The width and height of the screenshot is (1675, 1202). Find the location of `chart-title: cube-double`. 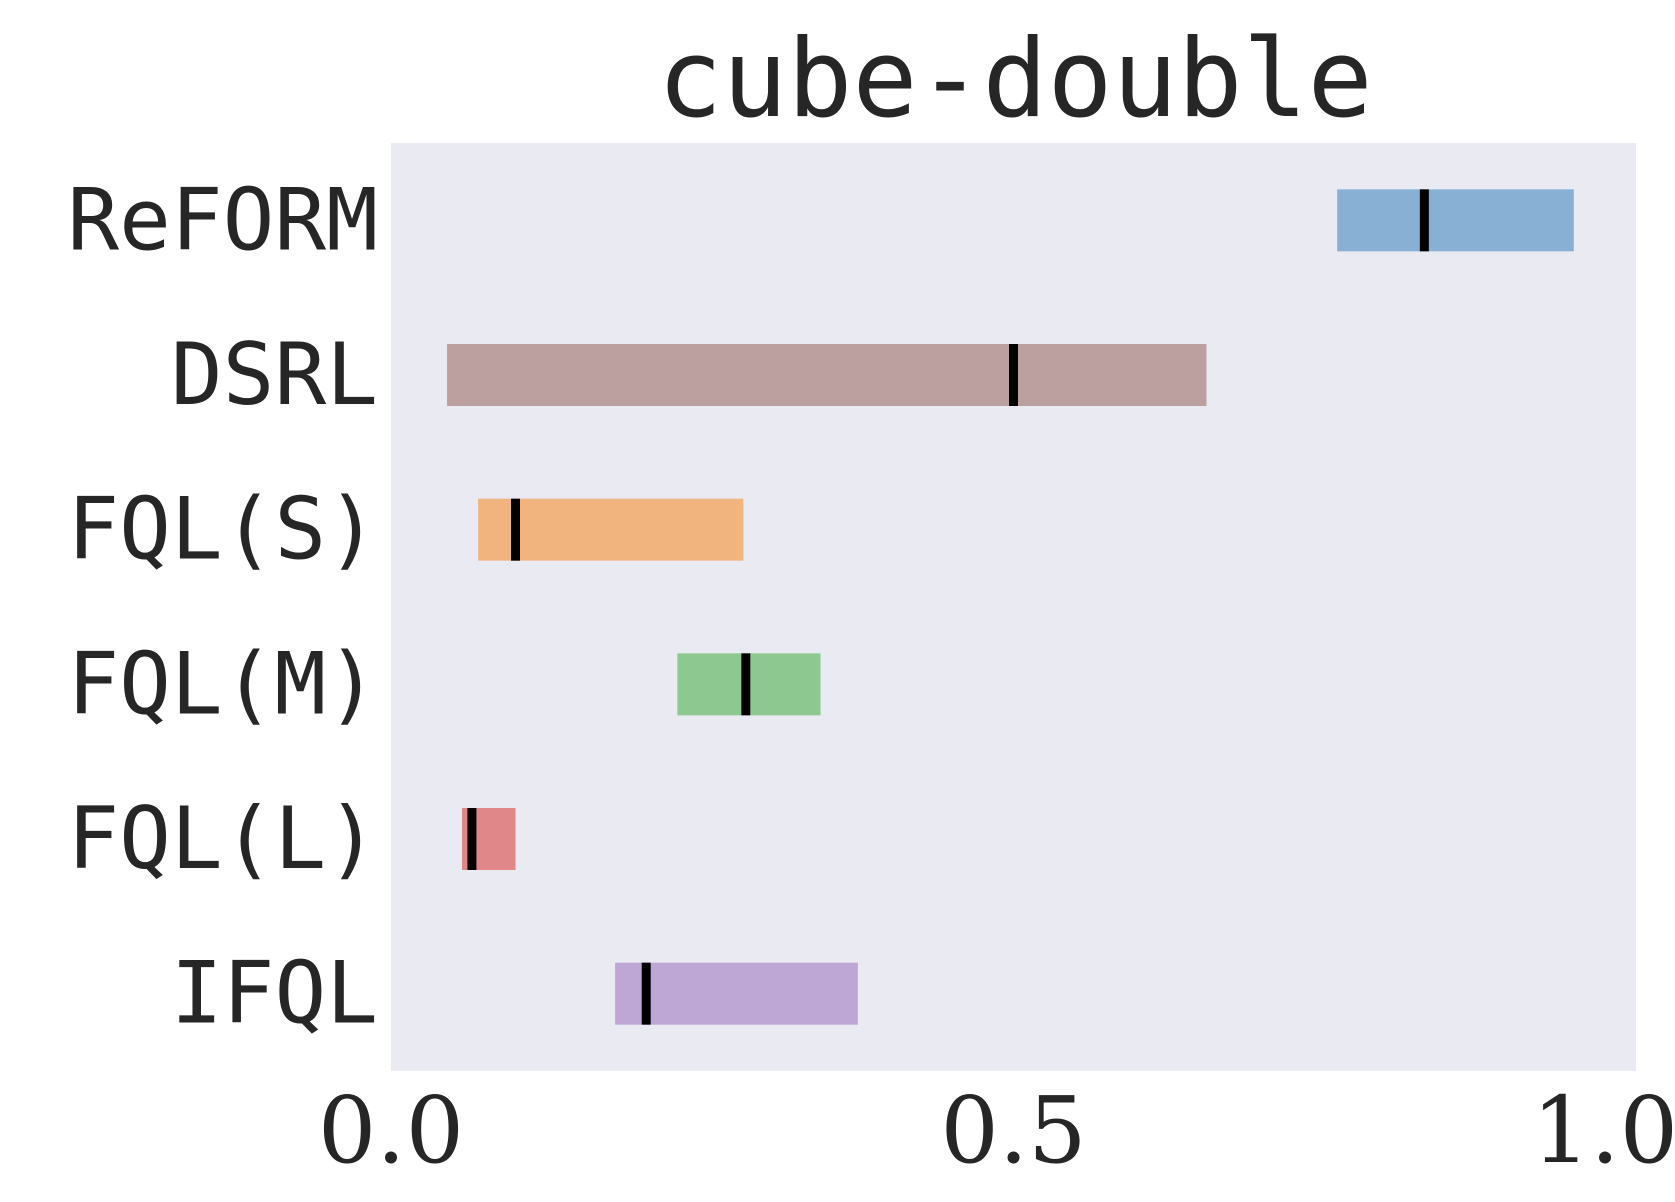

chart-title: cube-double is located at coordinates (1014, 79).